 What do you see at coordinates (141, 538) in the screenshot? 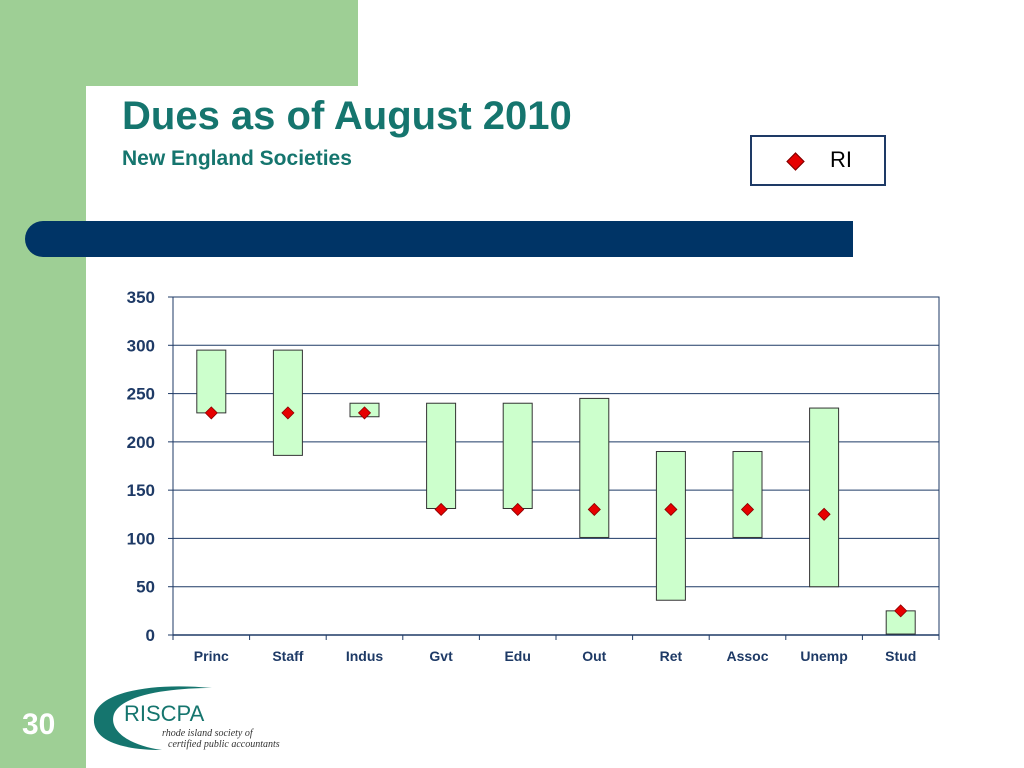
I see `y-tick-label: 100` at bounding box center [141, 538].